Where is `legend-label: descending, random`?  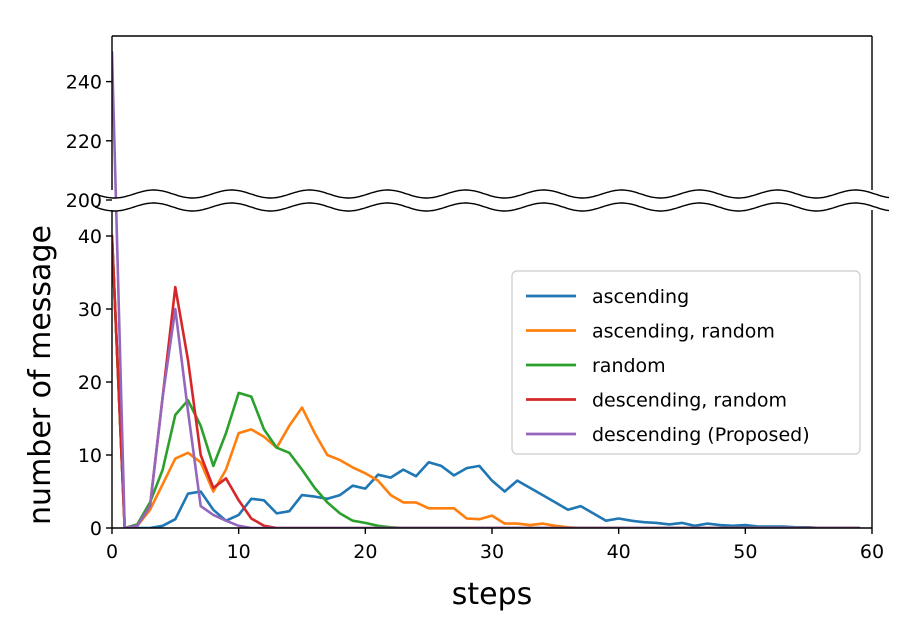
legend-label: descending, random is located at coordinates (689, 401).